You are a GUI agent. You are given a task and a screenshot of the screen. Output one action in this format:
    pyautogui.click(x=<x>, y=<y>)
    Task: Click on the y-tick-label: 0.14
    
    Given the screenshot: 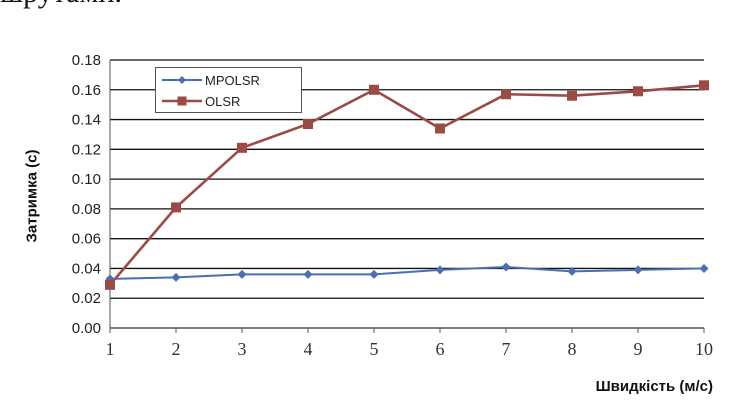 What is the action you would take?
    pyautogui.click(x=86, y=120)
    